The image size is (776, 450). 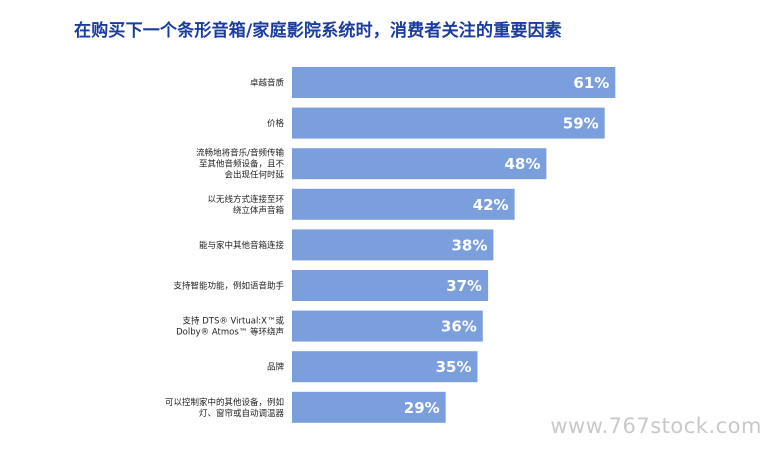 What do you see at coordinates (276, 123) in the screenshot?
I see `category-label-1-0: 价格` at bounding box center [276, 123].